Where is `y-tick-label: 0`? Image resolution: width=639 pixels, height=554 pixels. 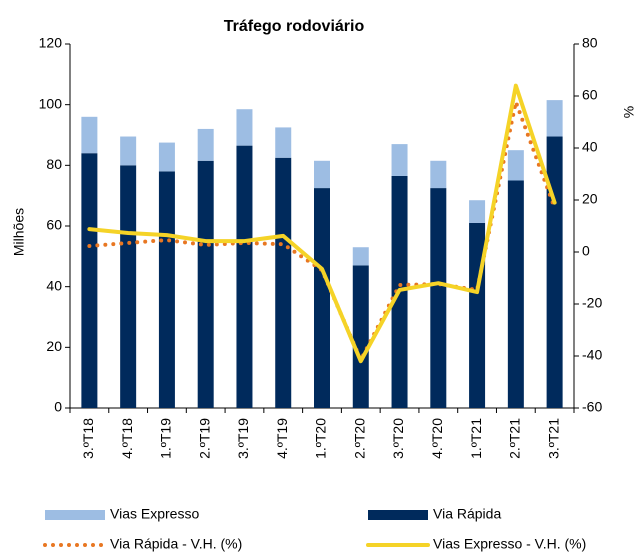
y-tick-label: 0 is located at coordinates (58, 407).